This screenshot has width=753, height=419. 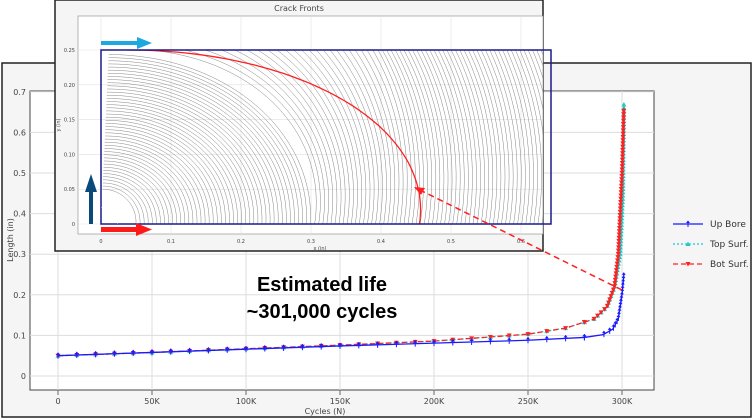 What do you see at coordinates (434, 401) in the screenshot?
I see `x-tick-label: 200K` at bounding box center [434, 401].